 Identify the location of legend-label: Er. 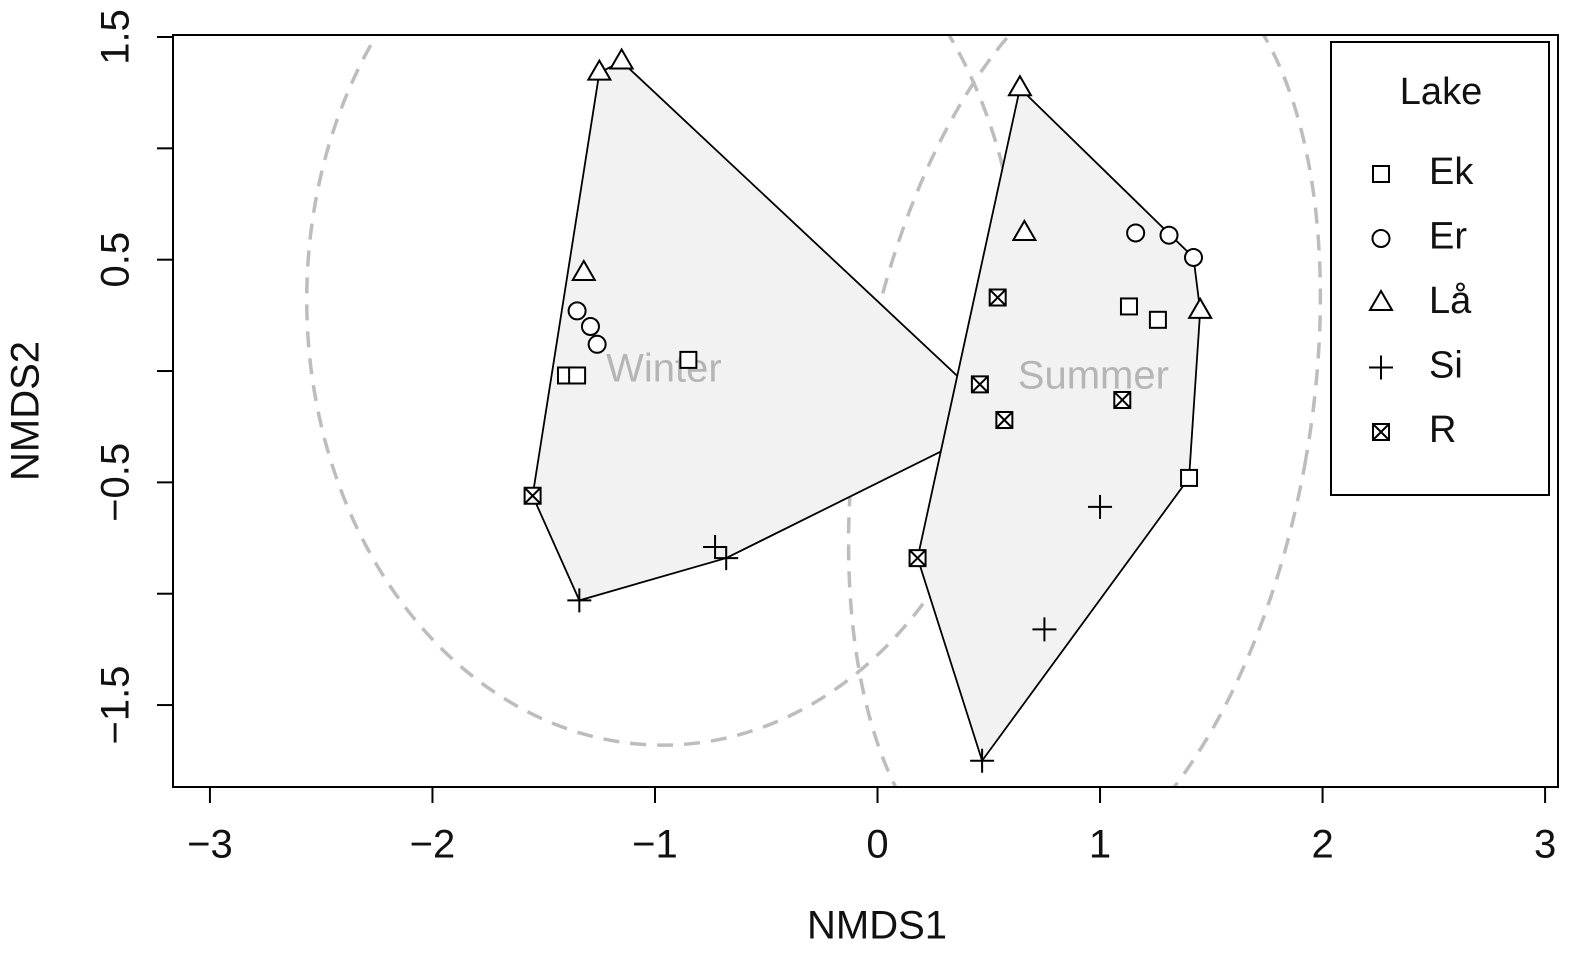
(1448, 237).